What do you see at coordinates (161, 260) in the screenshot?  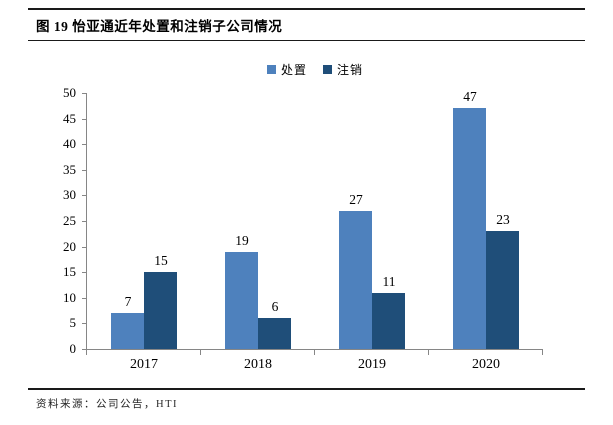 I see `bar-value-label: 15` at bounding box center [161, 260].